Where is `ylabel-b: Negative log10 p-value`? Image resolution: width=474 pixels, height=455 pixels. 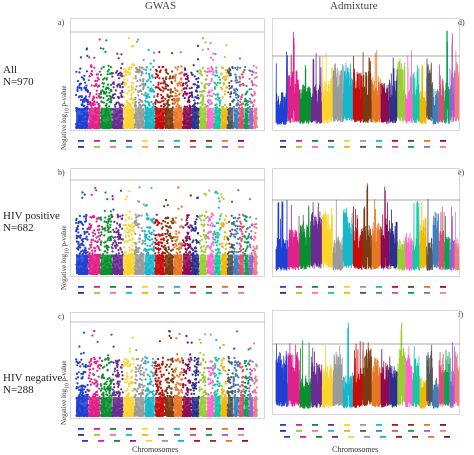 ylabel-b: Negative log10 p-value is located at coordinates (65, 257).